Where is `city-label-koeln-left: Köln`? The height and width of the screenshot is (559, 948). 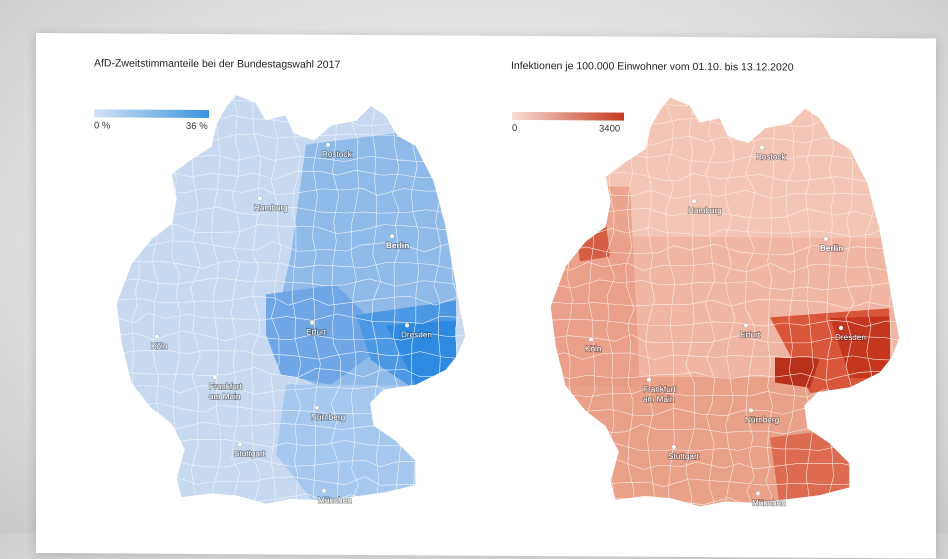 city-label-koeln-left: Köln is located at coordinates (159, 346).